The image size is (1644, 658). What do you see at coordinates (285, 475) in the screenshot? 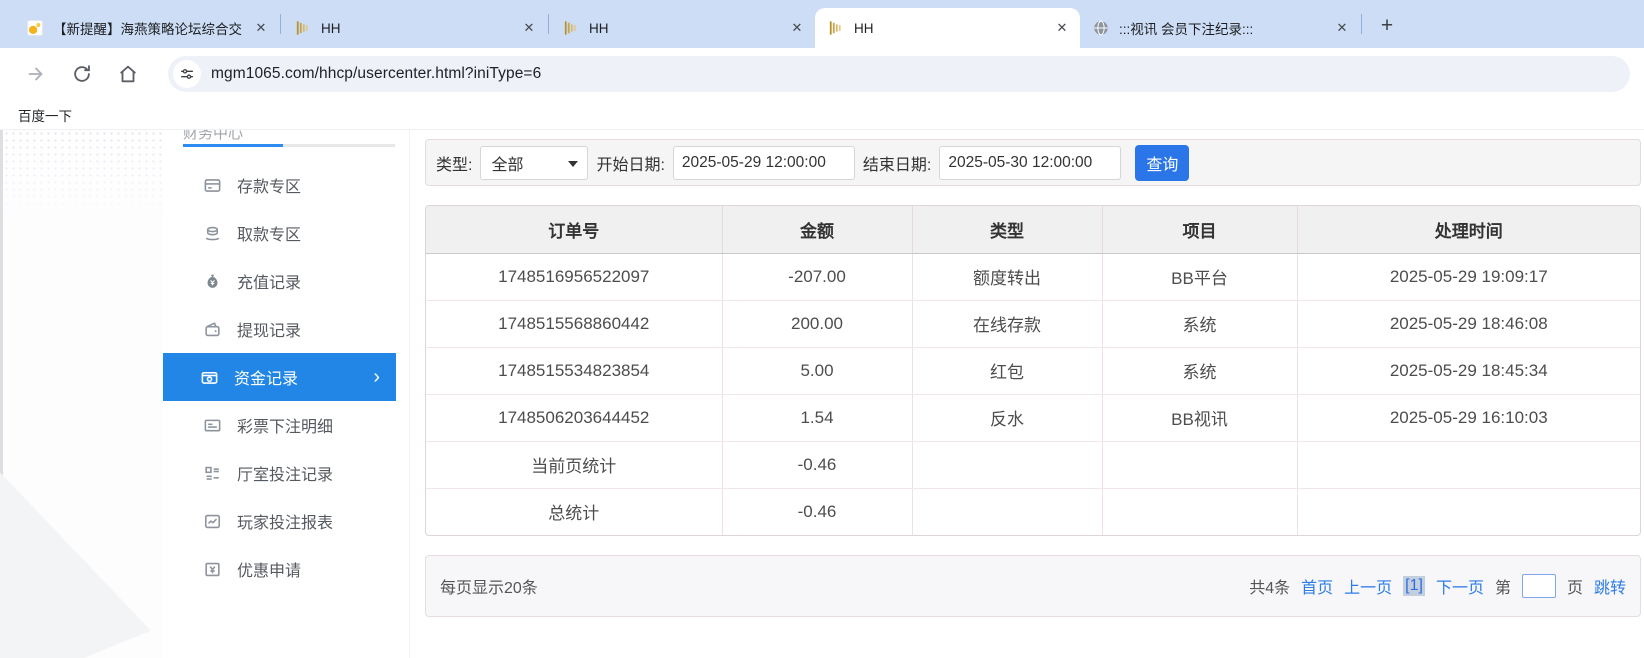
I see `sidebar-item-label: 厅室投注记录` at bounding box center [285, 475].